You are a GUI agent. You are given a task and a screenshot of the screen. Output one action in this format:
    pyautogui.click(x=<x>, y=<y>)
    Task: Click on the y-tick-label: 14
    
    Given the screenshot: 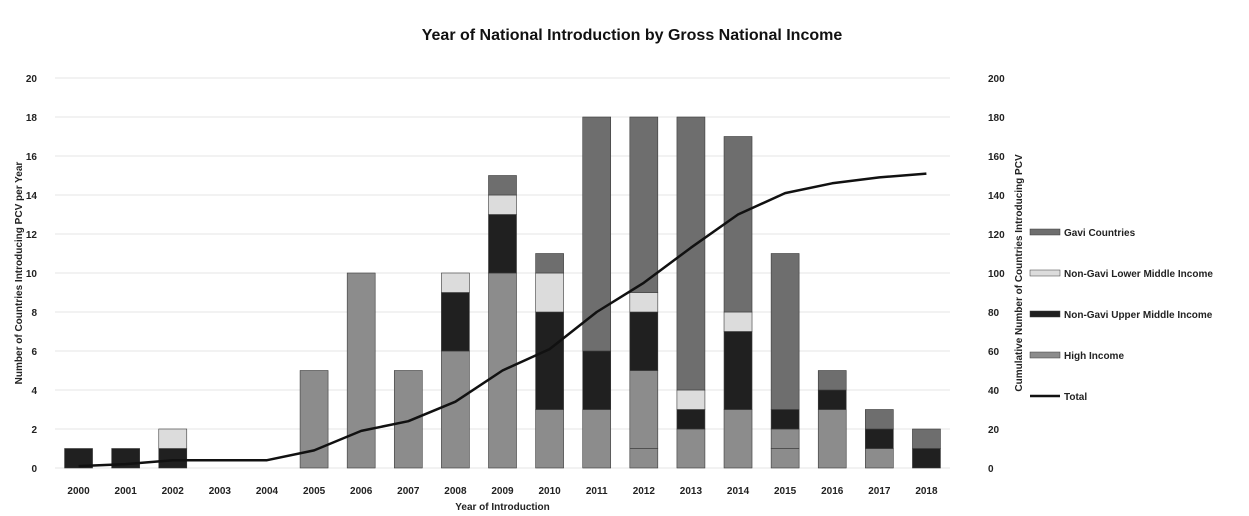 What is the action you would take?
    pyautogui.click(x=32, y=196)
    